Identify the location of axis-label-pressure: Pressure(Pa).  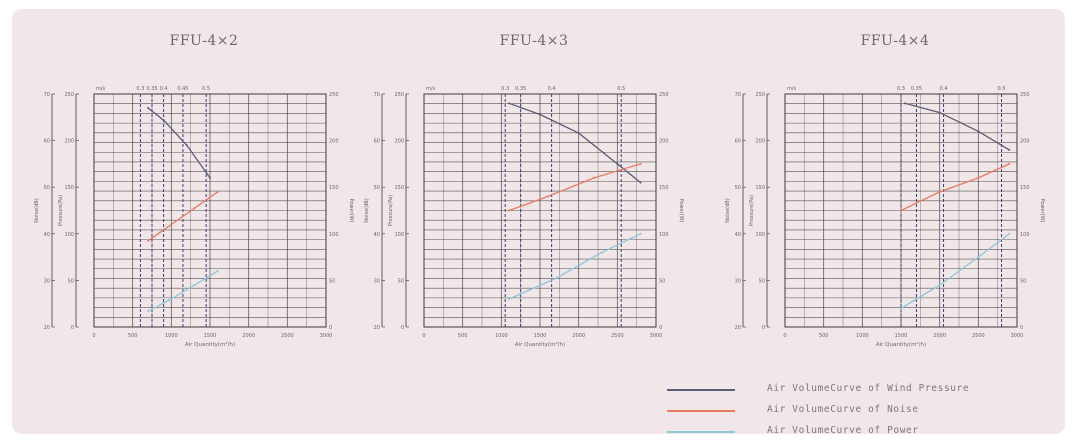
(391, 210).